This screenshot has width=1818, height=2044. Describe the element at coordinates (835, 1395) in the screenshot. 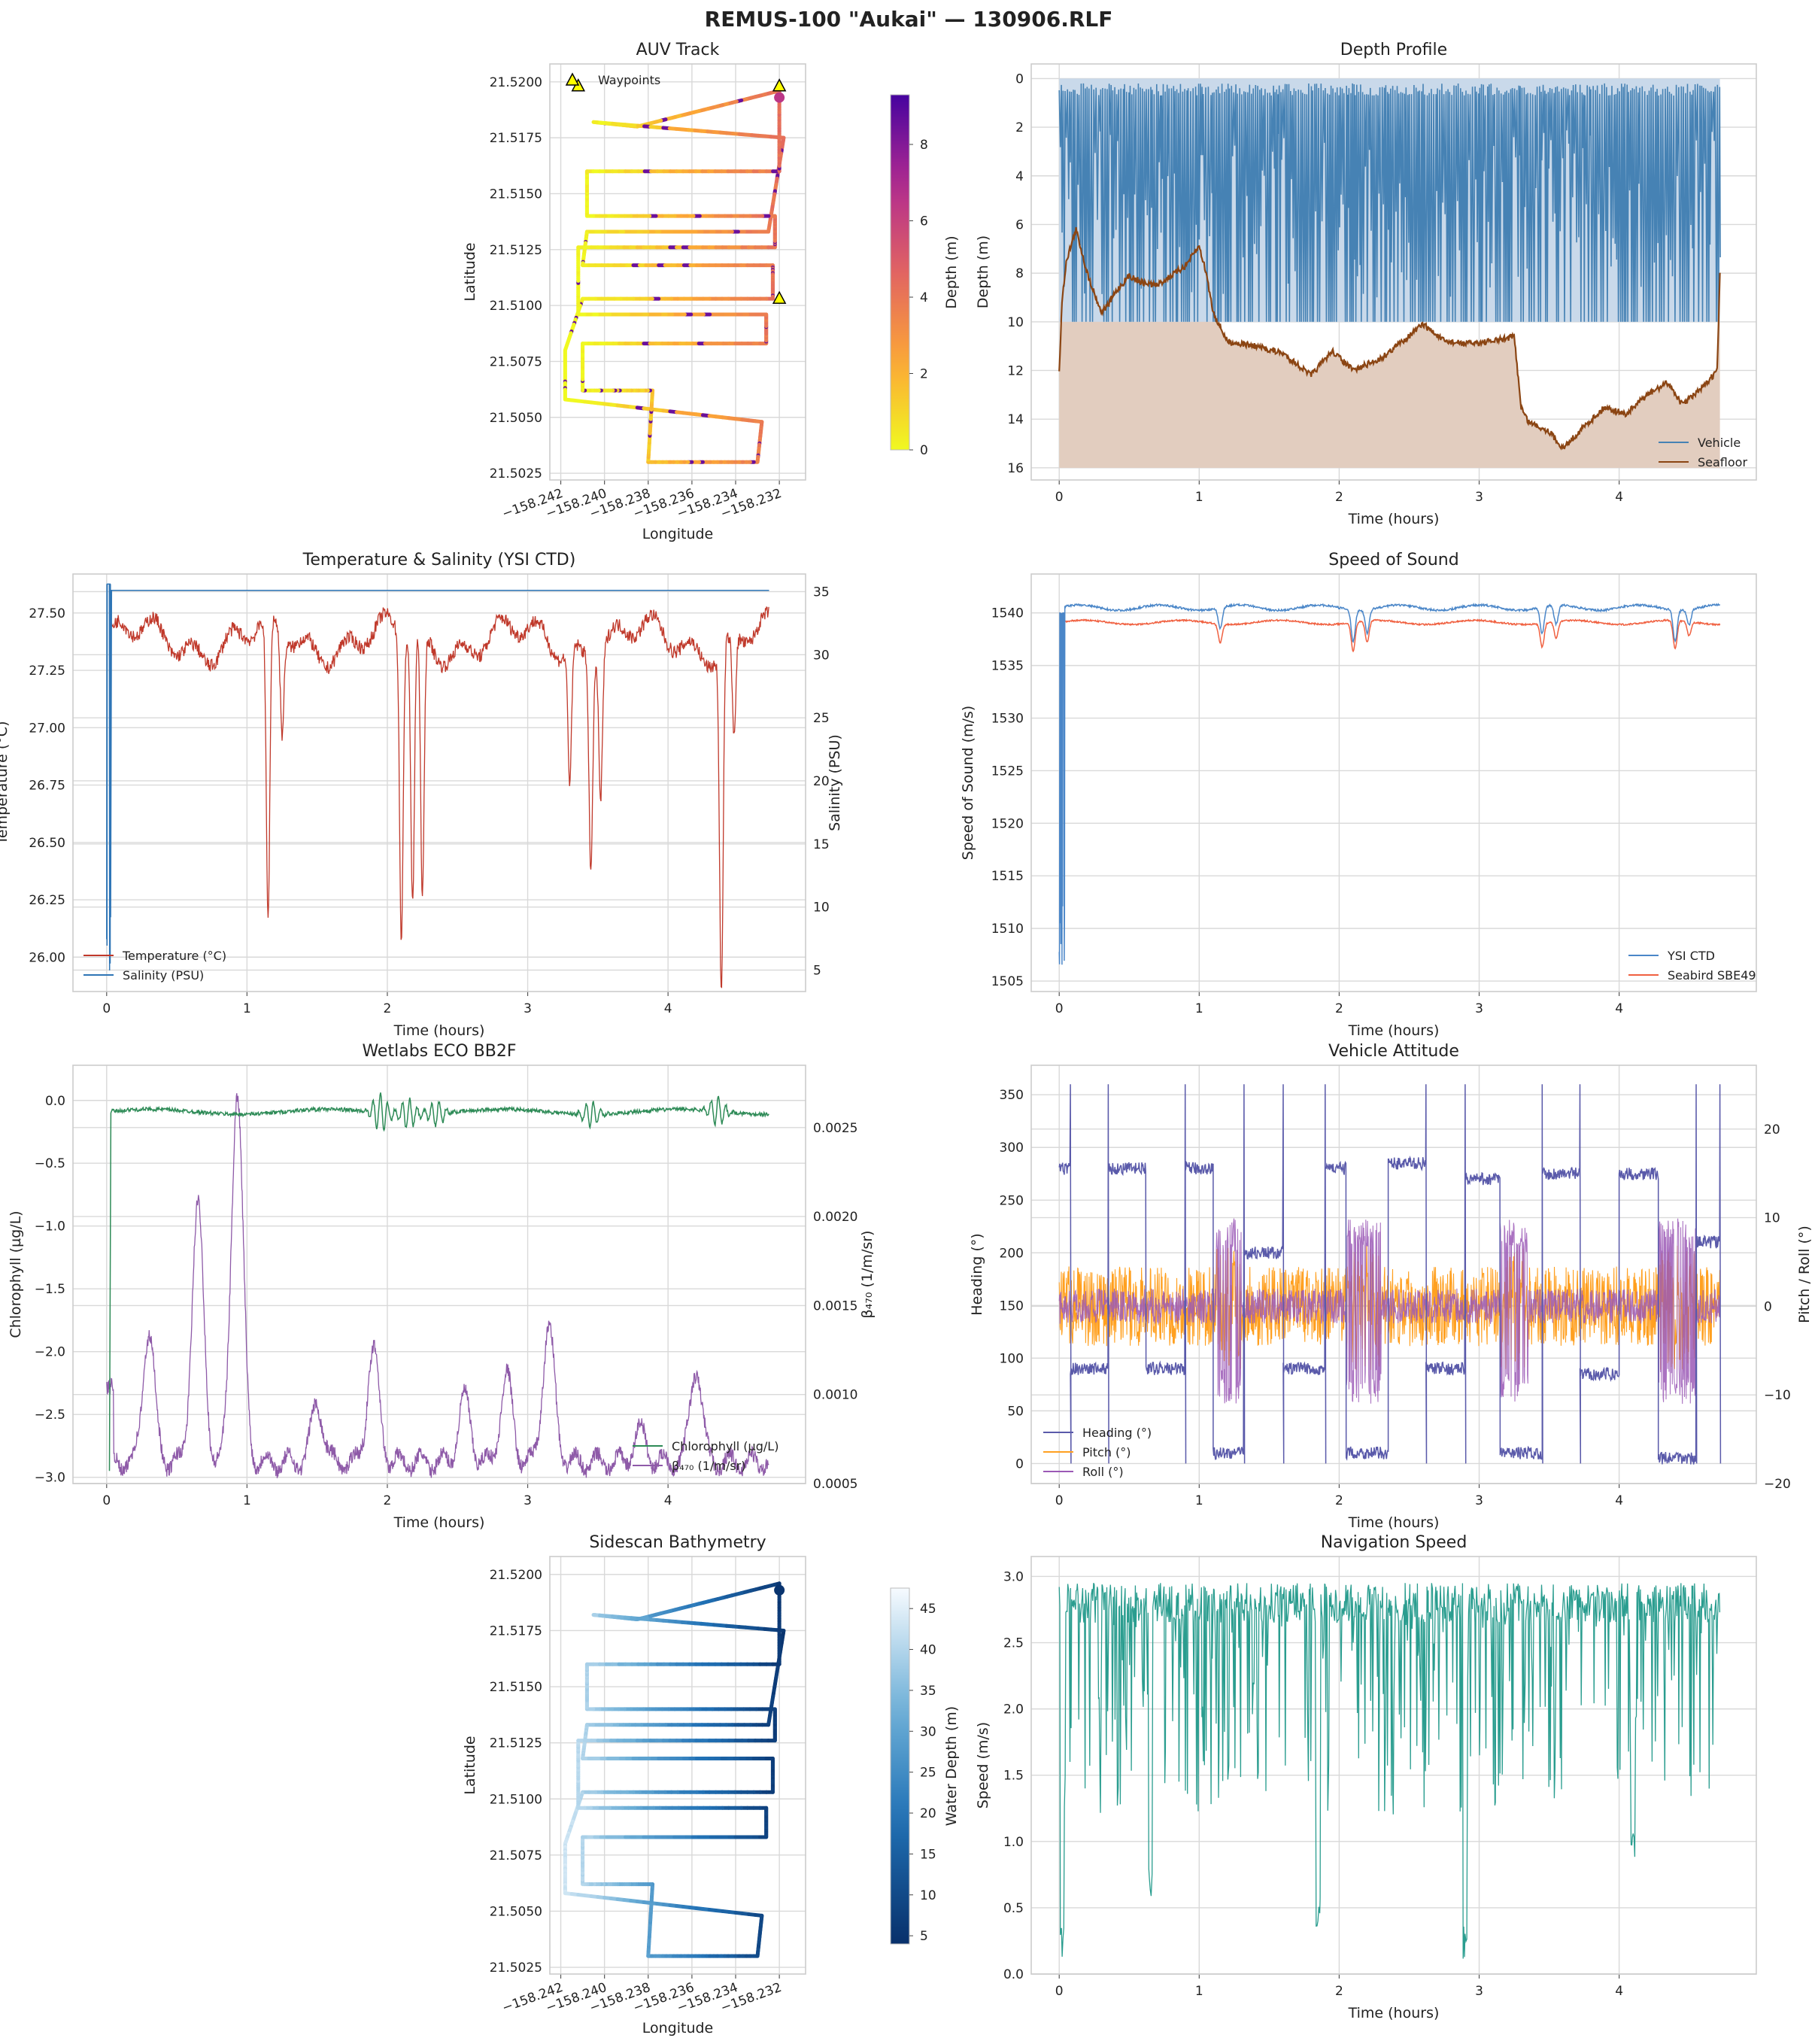

I see `y2-tick-label: 0.0010` at that location.